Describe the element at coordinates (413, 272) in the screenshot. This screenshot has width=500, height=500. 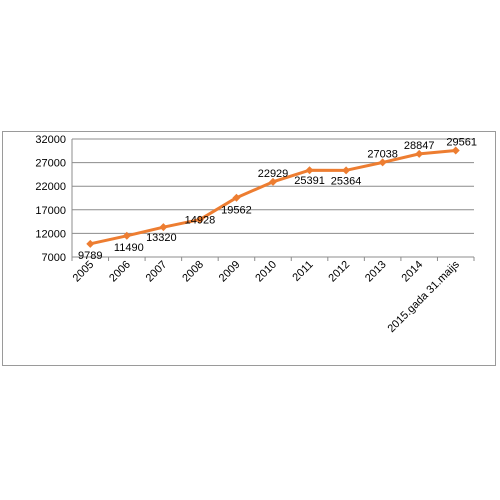
I see `x-tick-label: 2014` at that location.